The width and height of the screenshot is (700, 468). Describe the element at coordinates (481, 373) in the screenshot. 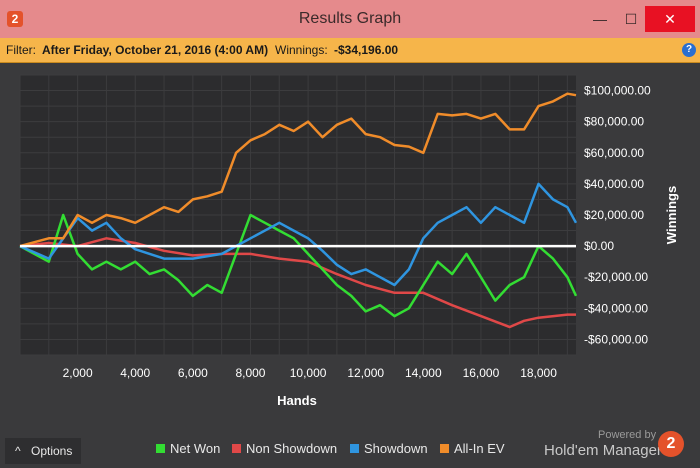

I see `x-tick-label: 16,000` at that location.